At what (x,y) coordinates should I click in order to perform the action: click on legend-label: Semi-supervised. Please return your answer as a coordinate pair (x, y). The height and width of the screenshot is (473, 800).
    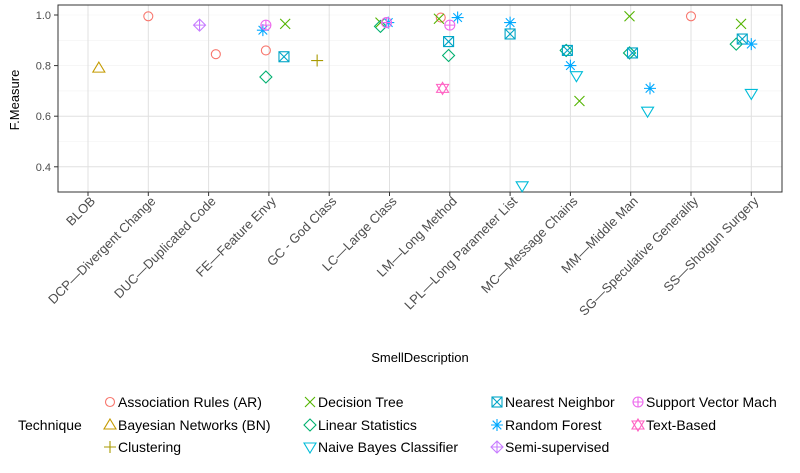
    Looking at the image, I should click on (557, 447).